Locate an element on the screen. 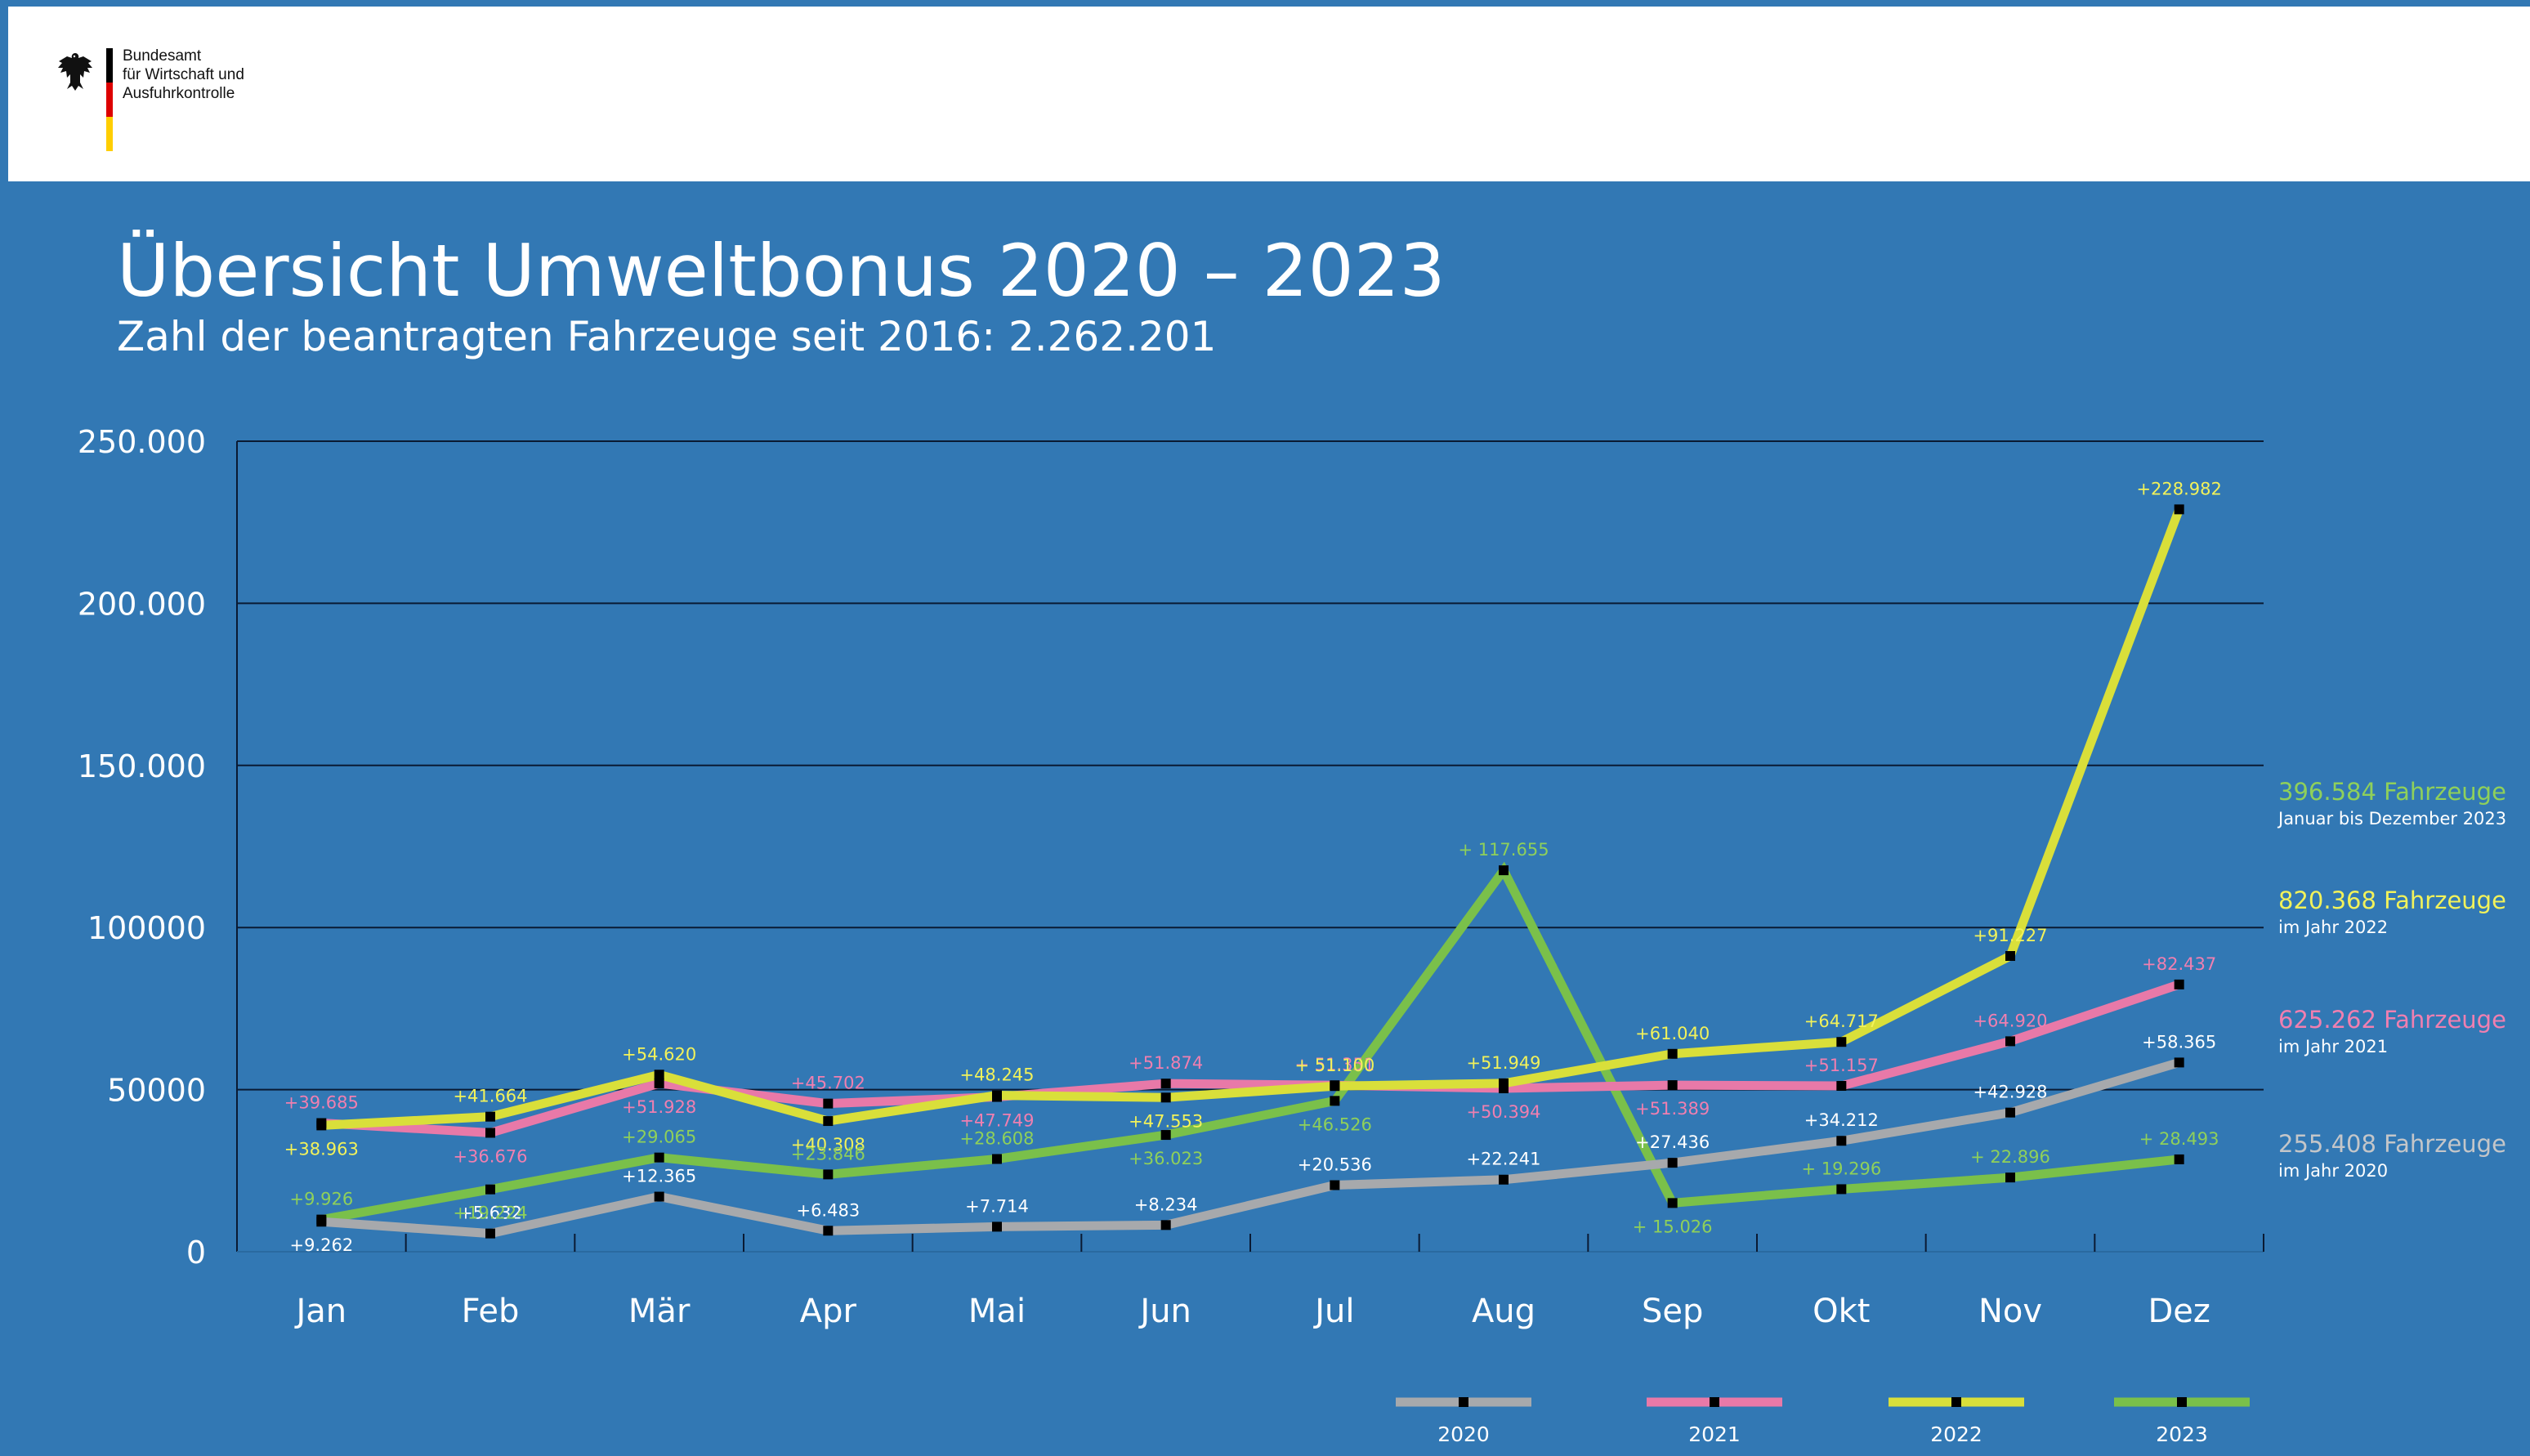  data-label-2020: +20.536 is located at coordinates (1335, 1165).